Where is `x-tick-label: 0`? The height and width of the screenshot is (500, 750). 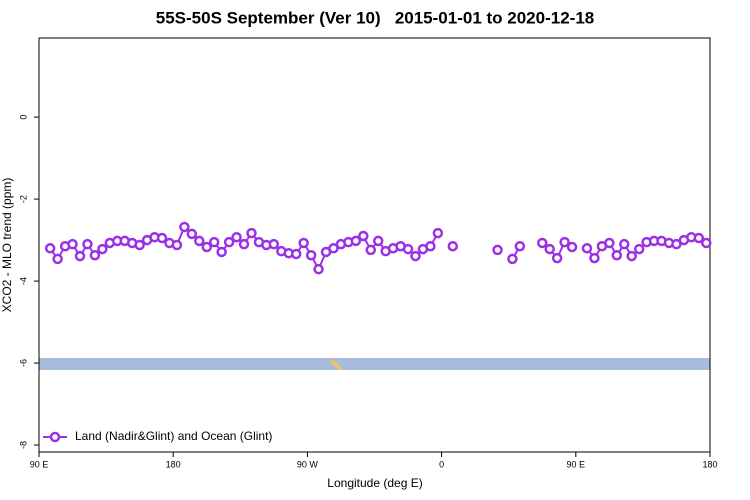
x-tick-label: 0 is located at coordinates (441, 464).